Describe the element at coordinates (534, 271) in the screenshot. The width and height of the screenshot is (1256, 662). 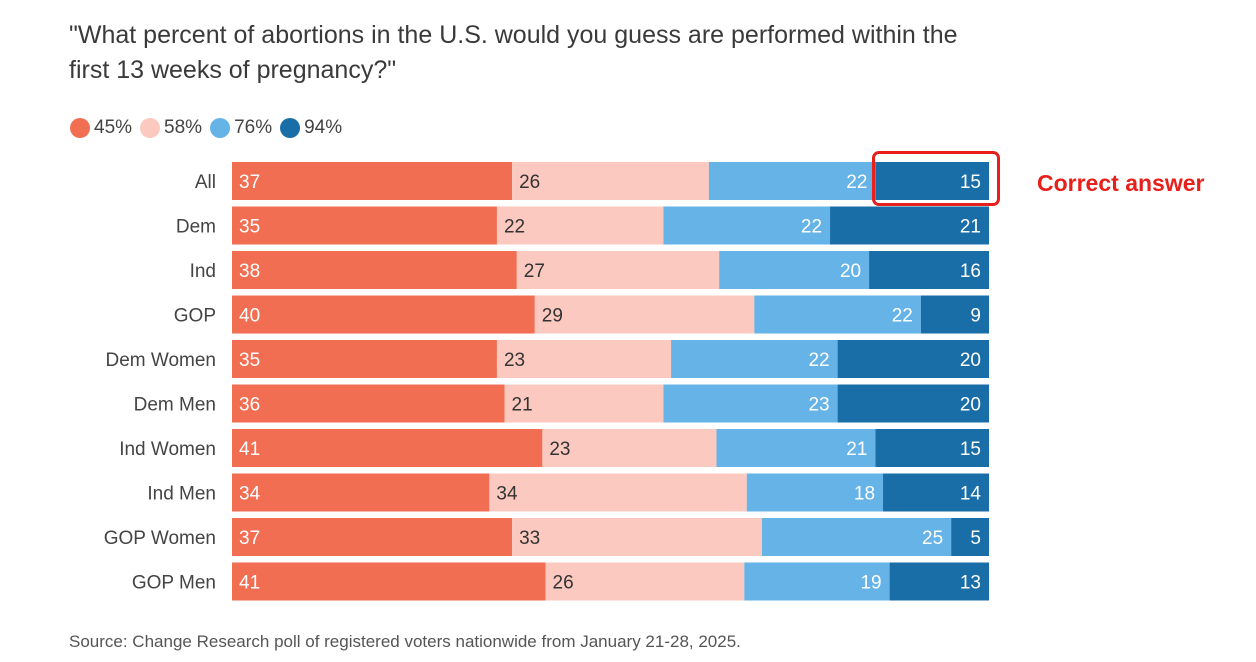
I see `bar-value-label: 27` at that location.